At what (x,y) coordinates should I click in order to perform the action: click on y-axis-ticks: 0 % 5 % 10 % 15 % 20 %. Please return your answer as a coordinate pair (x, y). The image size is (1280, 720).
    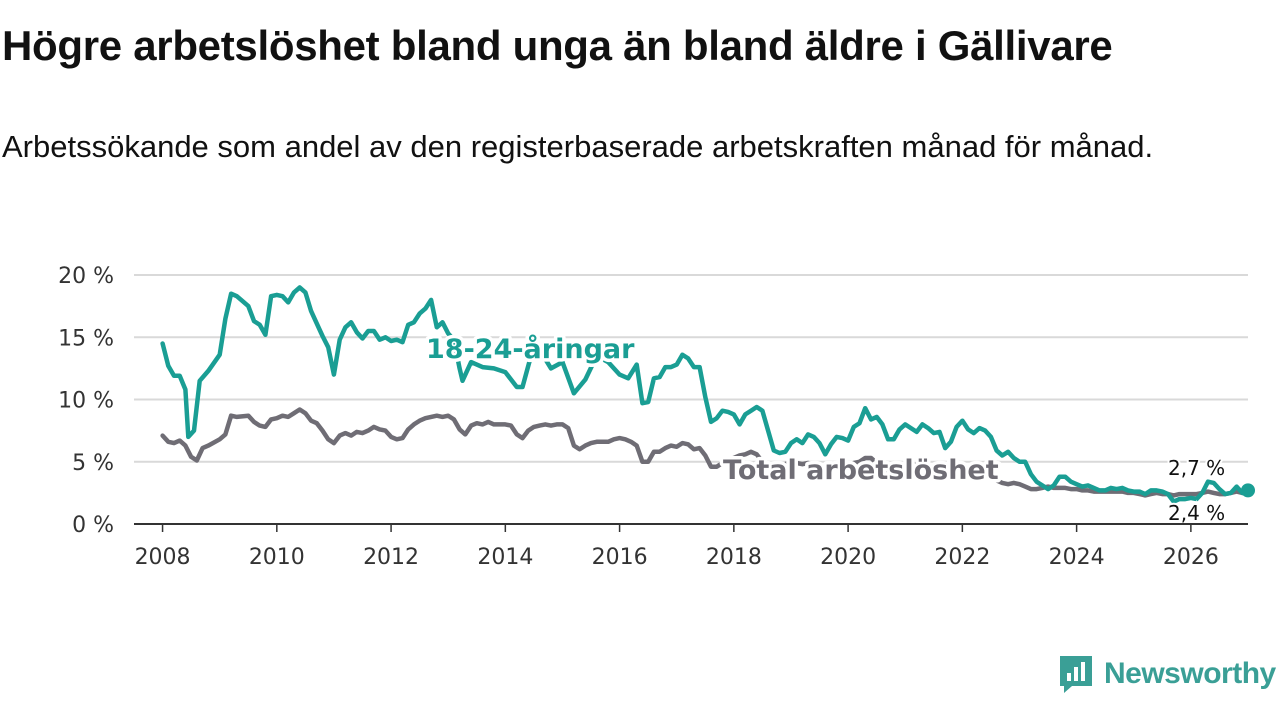
    Looking at the image, I should click on (86, 401).